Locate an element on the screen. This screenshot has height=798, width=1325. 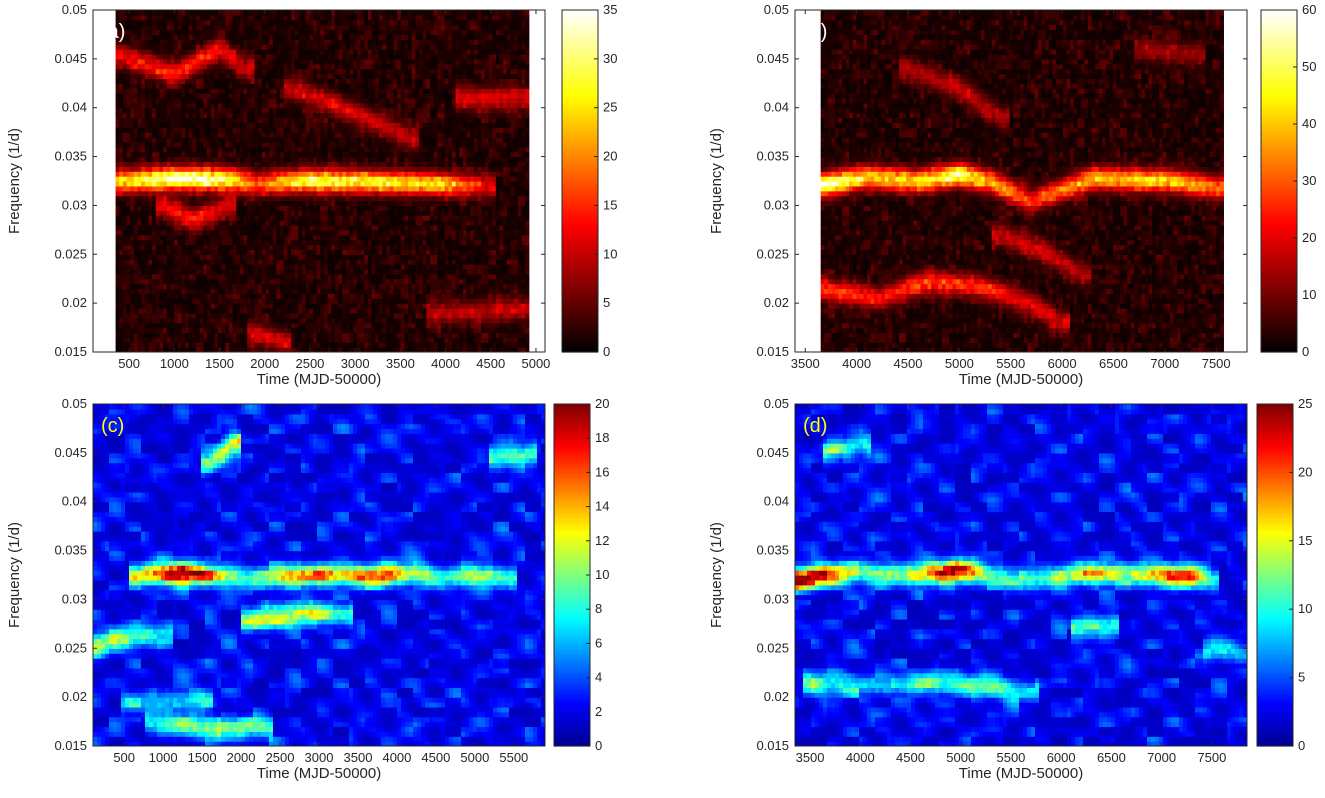
panel-label: (d) is located at coordinates (815, 426).